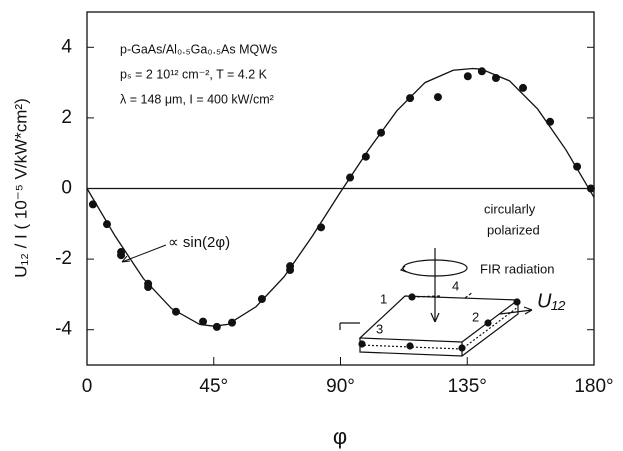 Image resolution: width=623 pixels, height=451 pixels. Describe the element at coordinates (340, 436) in the screenshot. I see `x-axis-label: φ` at that location.